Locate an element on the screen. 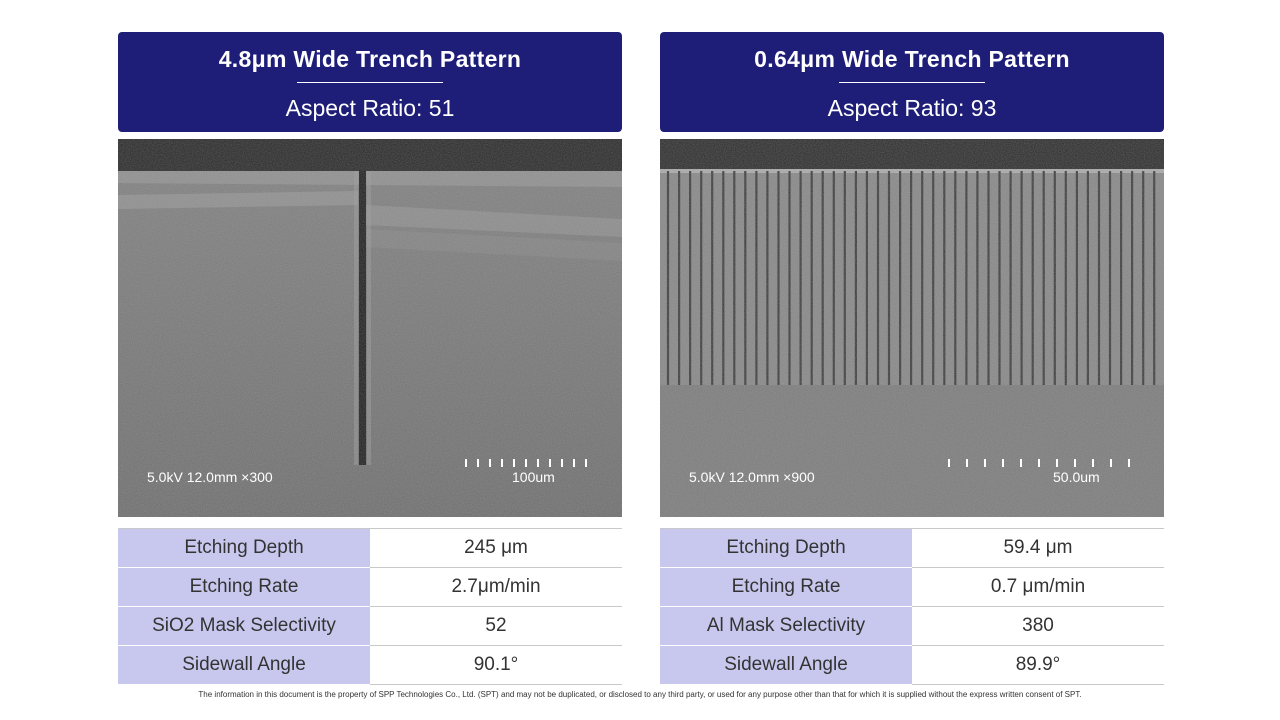  table-row: Etching Depth 245 μm is located at coordinates (370, 548).